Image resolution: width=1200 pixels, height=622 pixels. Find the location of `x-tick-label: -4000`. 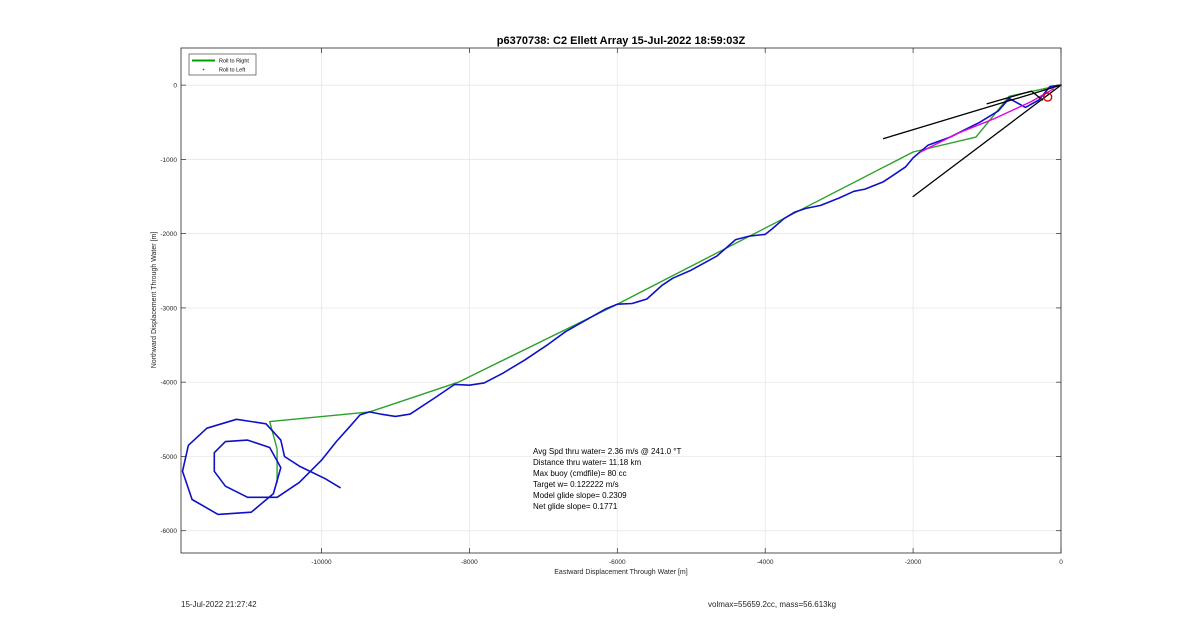

x-tick-label: -4000 is located at coordinates (765, 562).